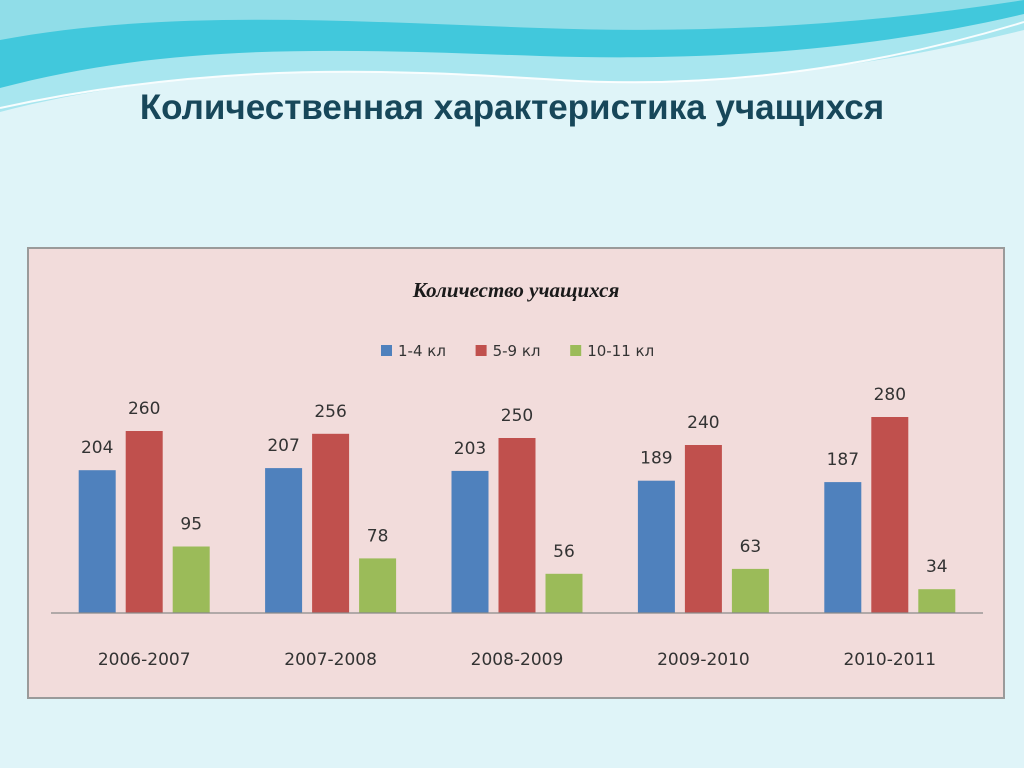  What do you see at coordinates (512, 65) in the screenshot?
I see `wave-line` at bounding box center [512, 65].